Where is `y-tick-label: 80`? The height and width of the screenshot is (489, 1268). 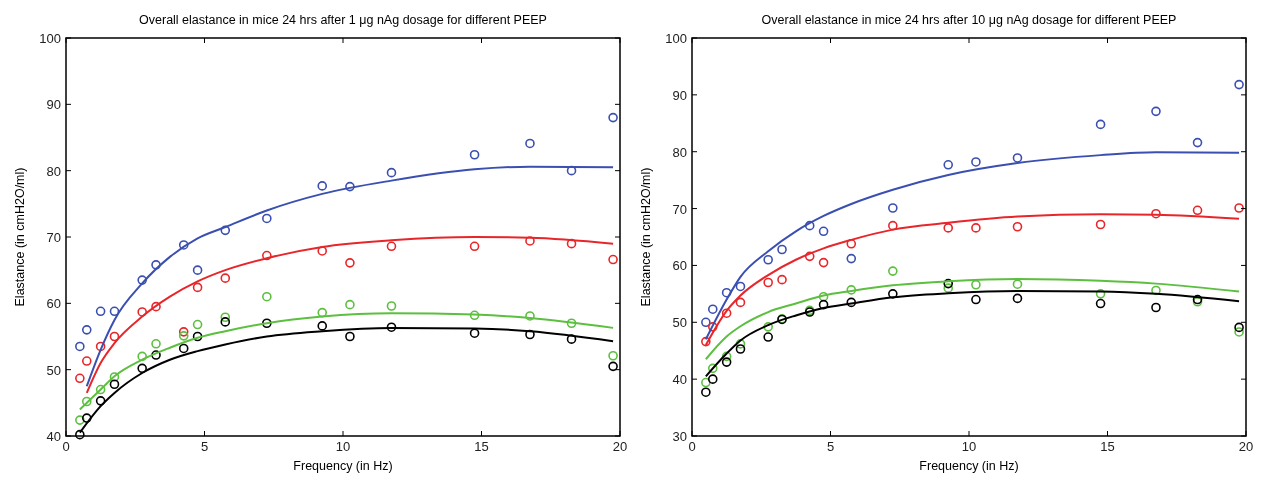
y-tick-label: 80 is located at coordinates (679, 152).